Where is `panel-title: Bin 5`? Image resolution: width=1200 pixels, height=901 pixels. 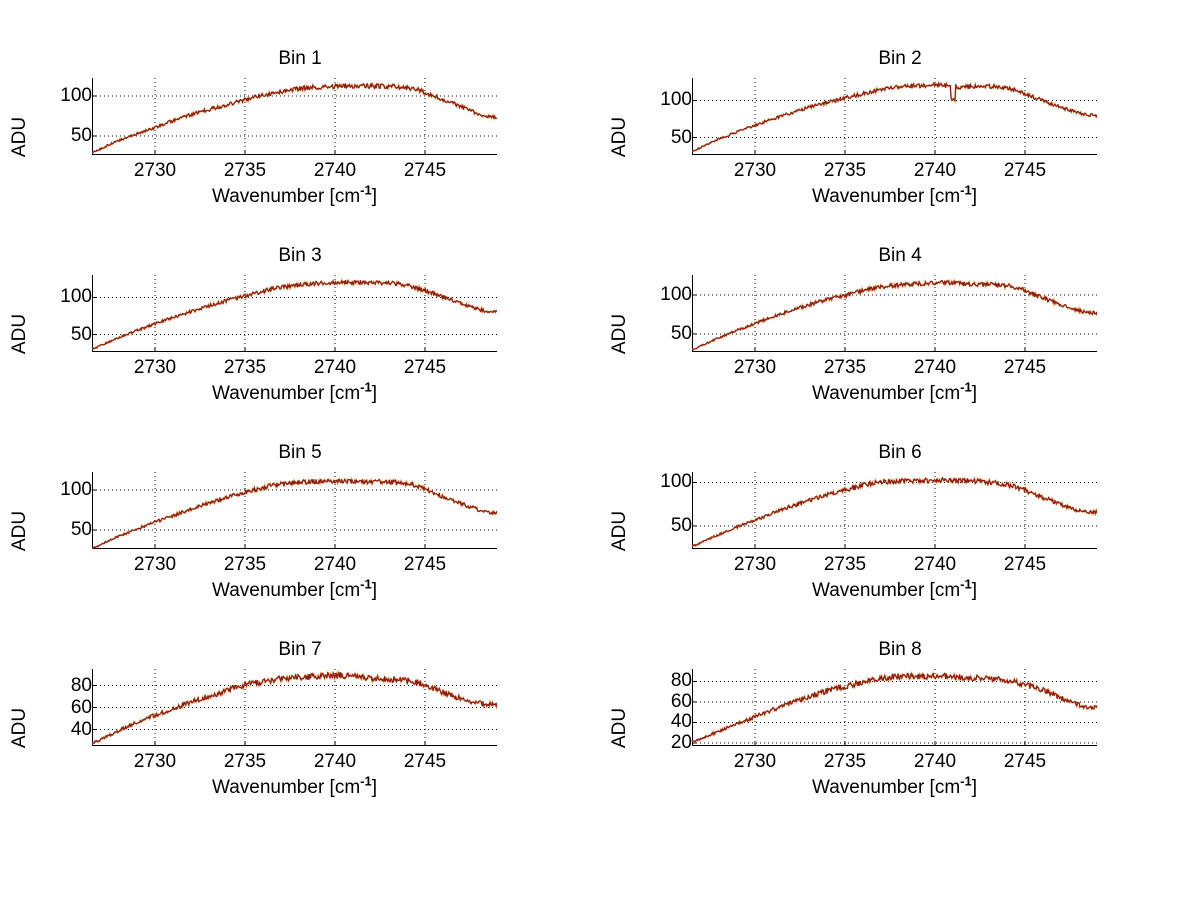 panel-title: Bin 5 is located at coordinates (300, 452).